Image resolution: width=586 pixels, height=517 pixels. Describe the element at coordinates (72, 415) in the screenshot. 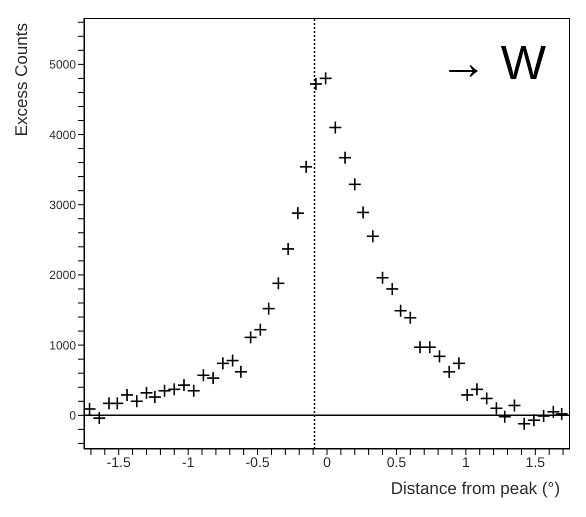

I see `y-tick-label: 0` at that location.